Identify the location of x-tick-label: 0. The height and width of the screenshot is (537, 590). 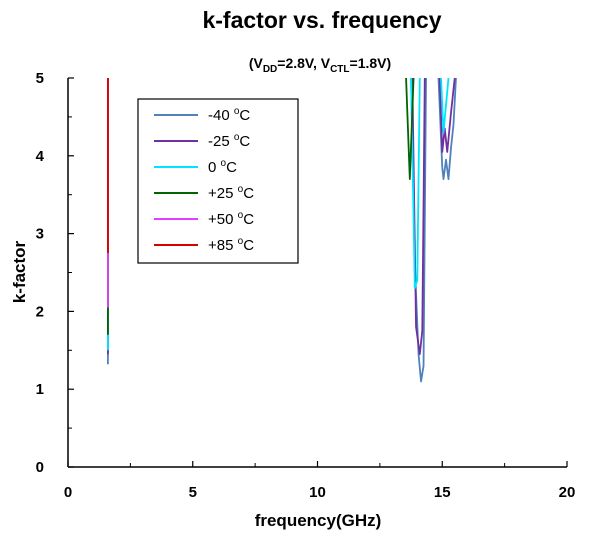
(68, 492).